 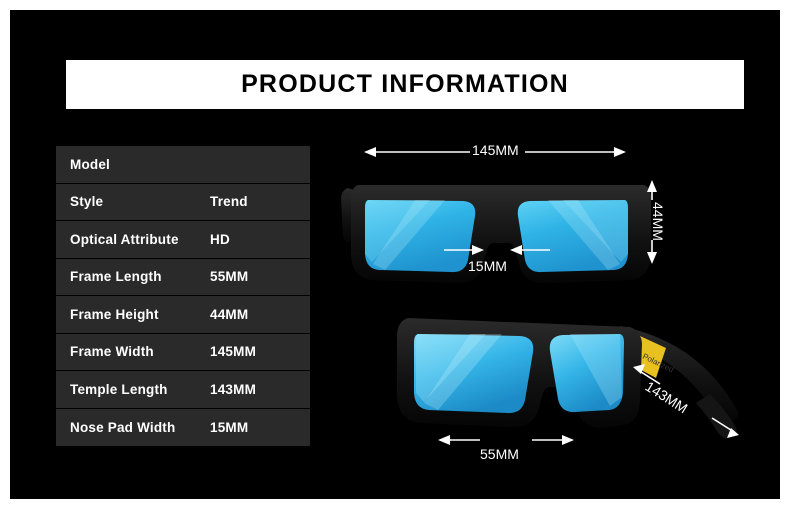 I want to click on table-row: Optical Attribute HD, so click(x=183, y=240).